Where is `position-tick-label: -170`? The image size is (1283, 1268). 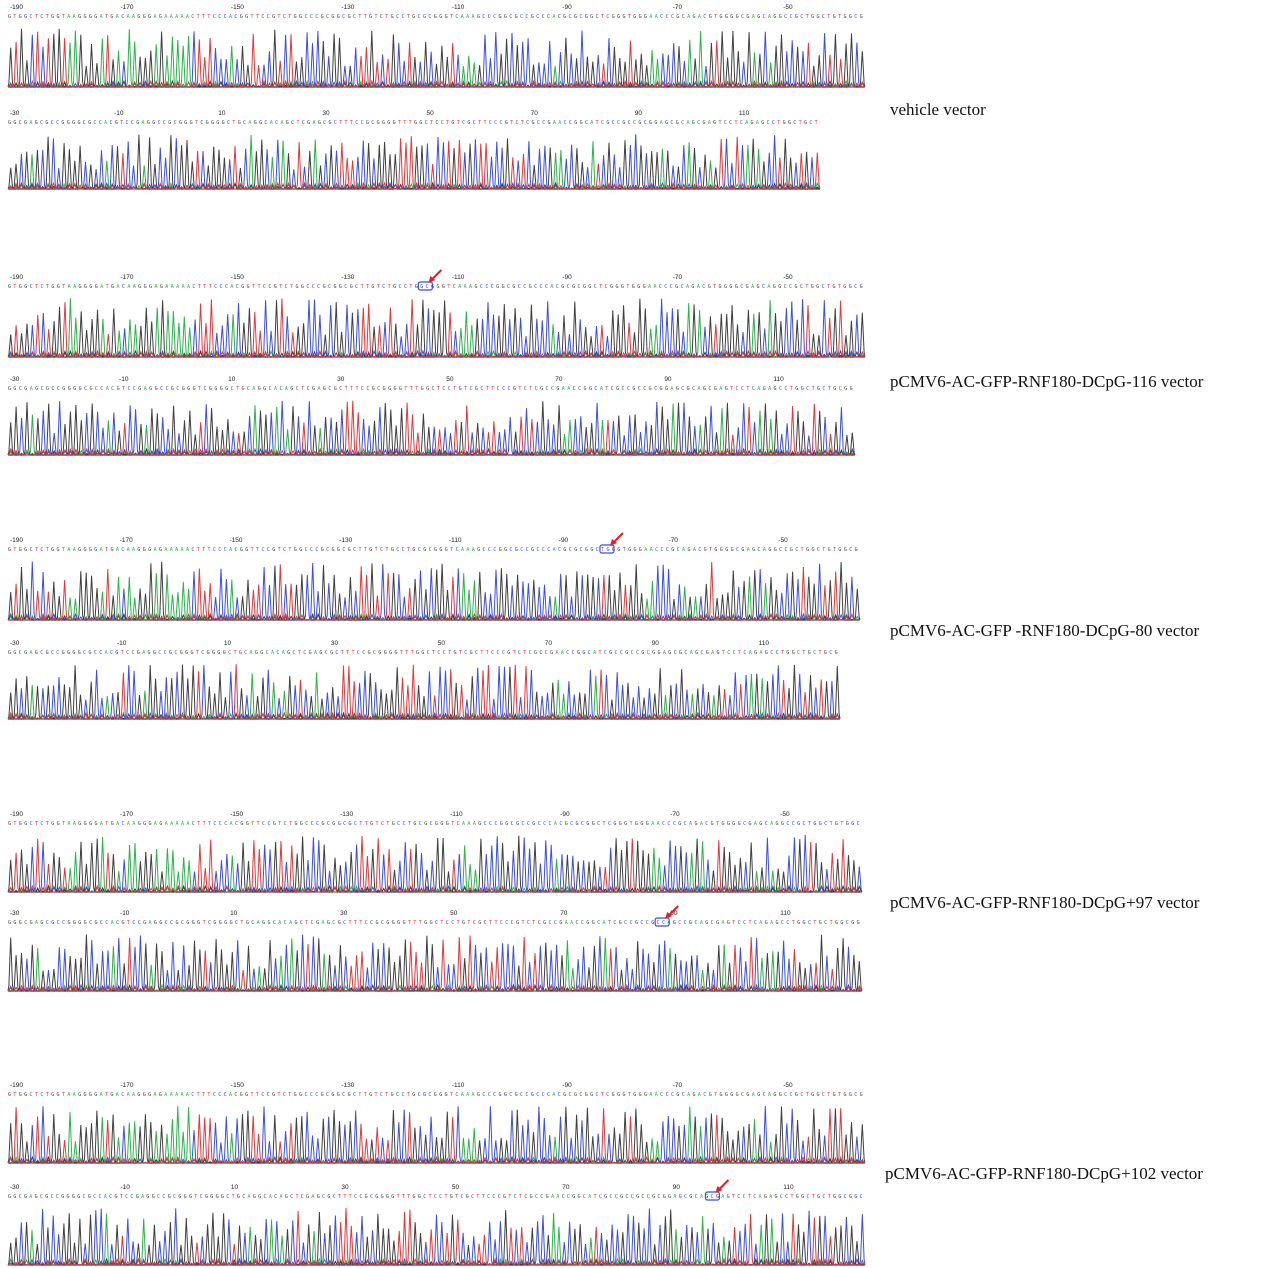 position-tick-label: -170 is located at coordinates (126, 1085).